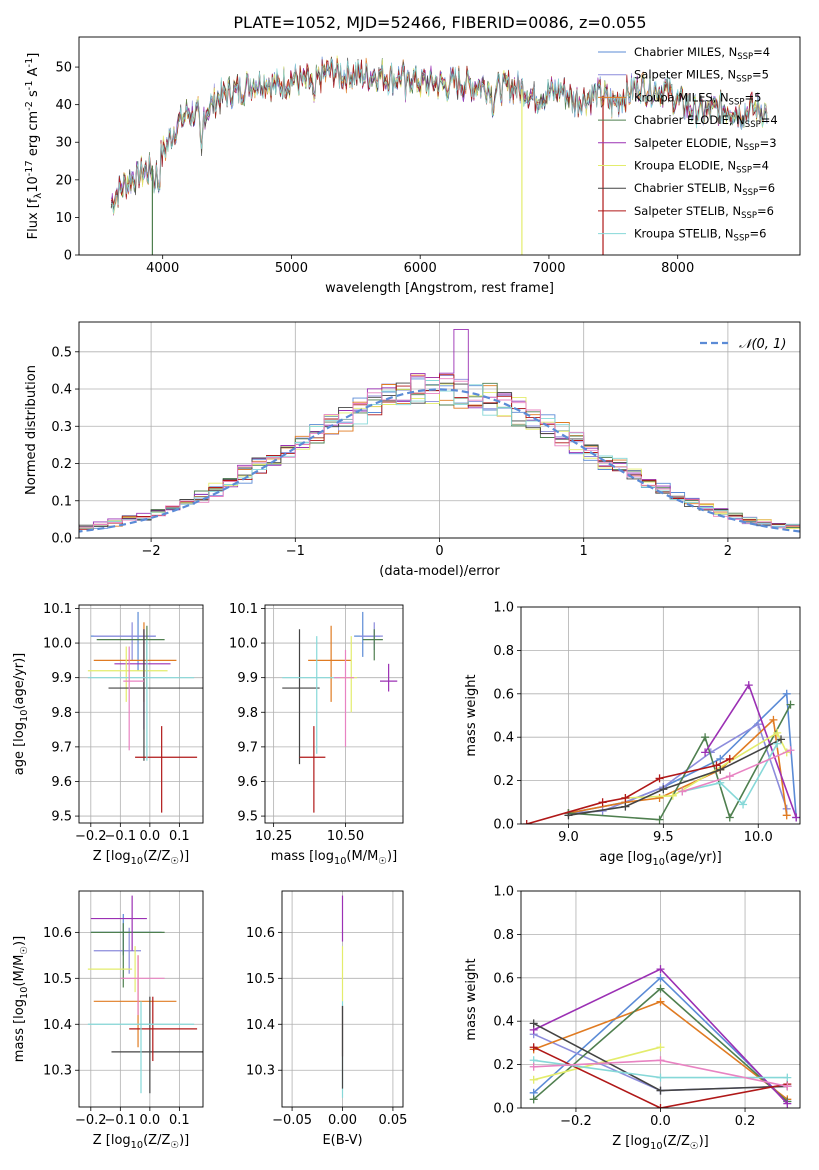  What do you see at coordinates (31, 430) in the screenshot?
I see `y-axis-label: Normed distribution` at bounding box center [31, 430].